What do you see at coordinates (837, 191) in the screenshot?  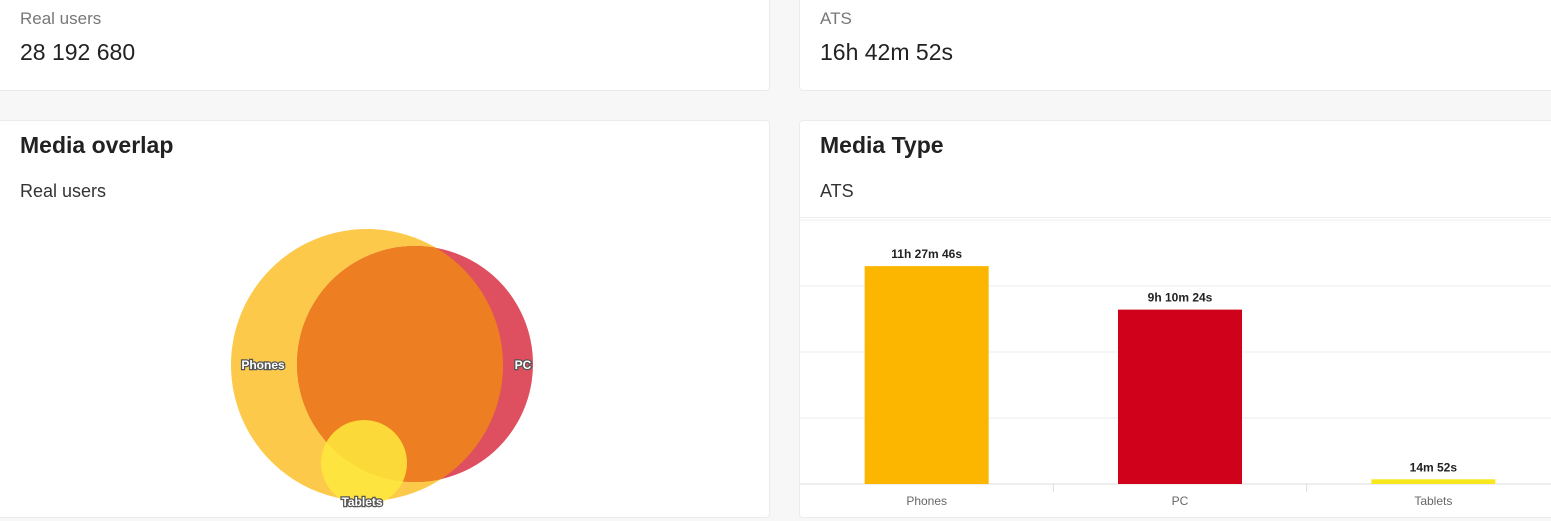 I see `card-subtitle: ATS` at bounding box center [837, 191].